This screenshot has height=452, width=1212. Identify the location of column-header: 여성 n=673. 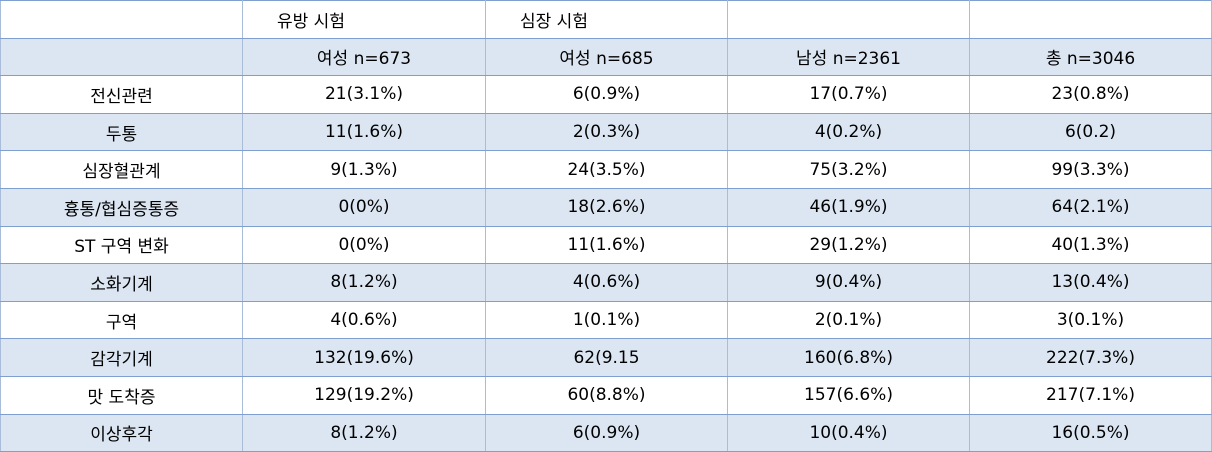
(364, 57).